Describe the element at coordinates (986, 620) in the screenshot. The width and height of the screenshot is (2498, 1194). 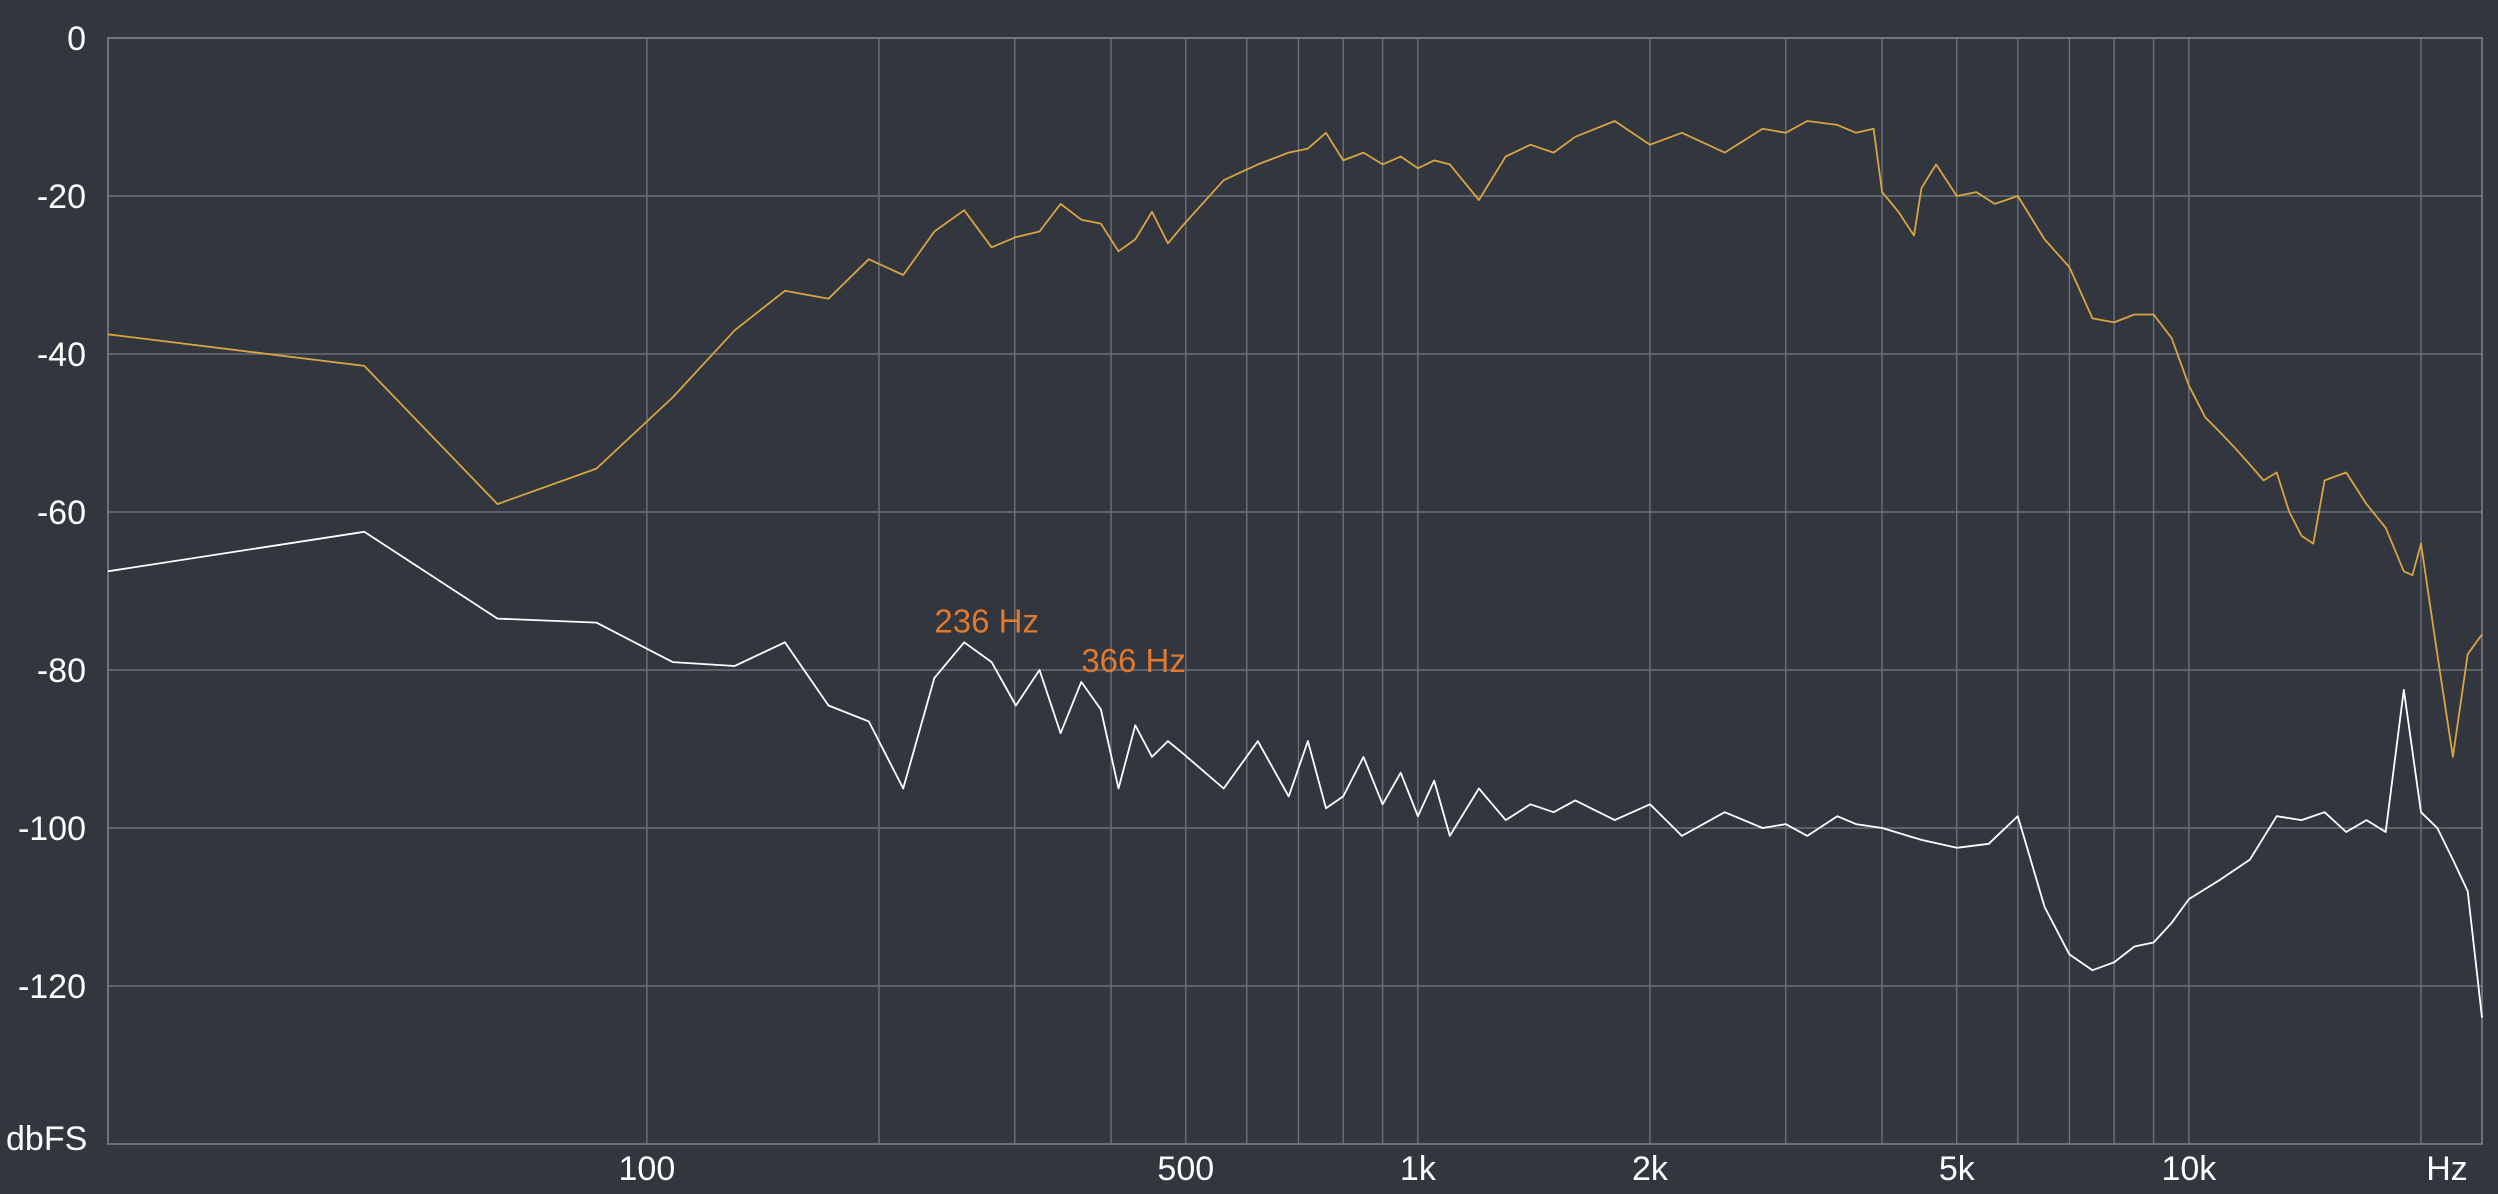
I see `peak-annotation: 236 Hz` at that location.